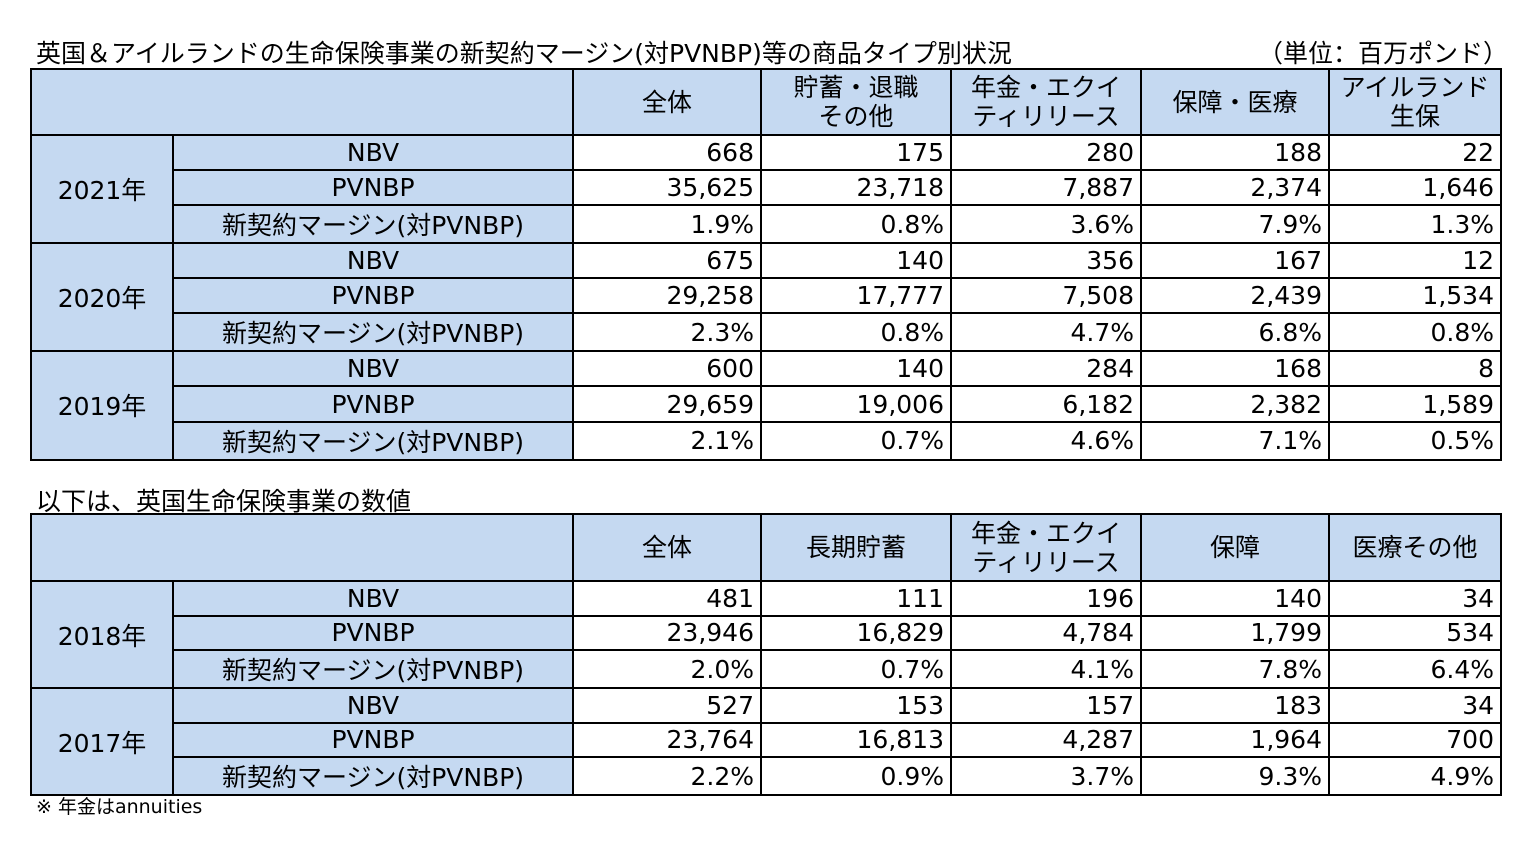 The height and width of the screenshot is (850, 1529). Describe the element at coordinates (856, 152) in the screenshot. I see `value-cell: 175` at that location.